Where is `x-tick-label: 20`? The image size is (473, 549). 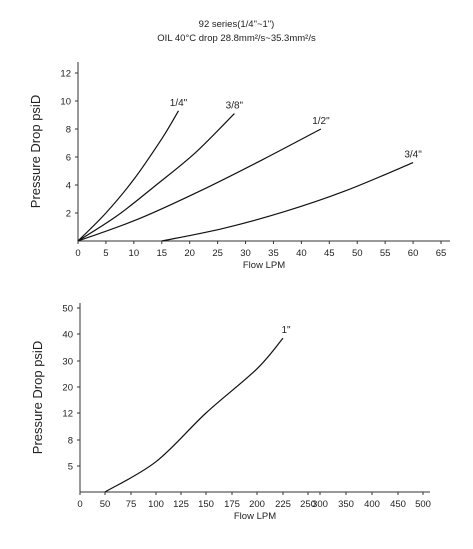 x-tick-label: 20 is located at coordinates (189, 253).